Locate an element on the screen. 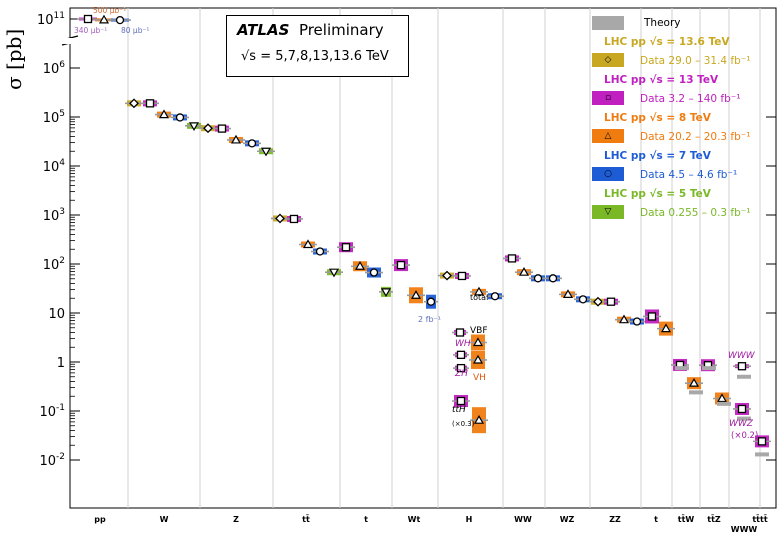 This screenshot has width=778, height=534. annotation-lumi: 340 μb⁻¹ is located at coordinates (90, 30).